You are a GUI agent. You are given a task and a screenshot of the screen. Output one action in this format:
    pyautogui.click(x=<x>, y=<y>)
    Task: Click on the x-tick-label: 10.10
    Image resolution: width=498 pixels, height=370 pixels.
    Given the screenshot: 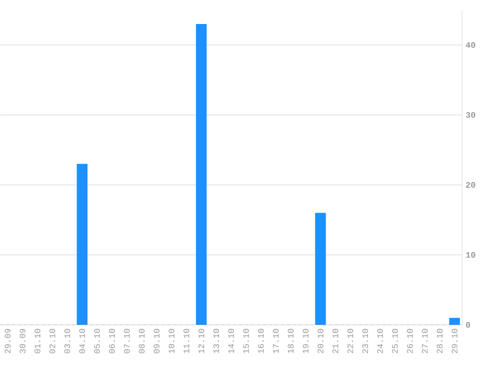 What is the action you would take?
    pyautogui.click(x=171, y=341)
    